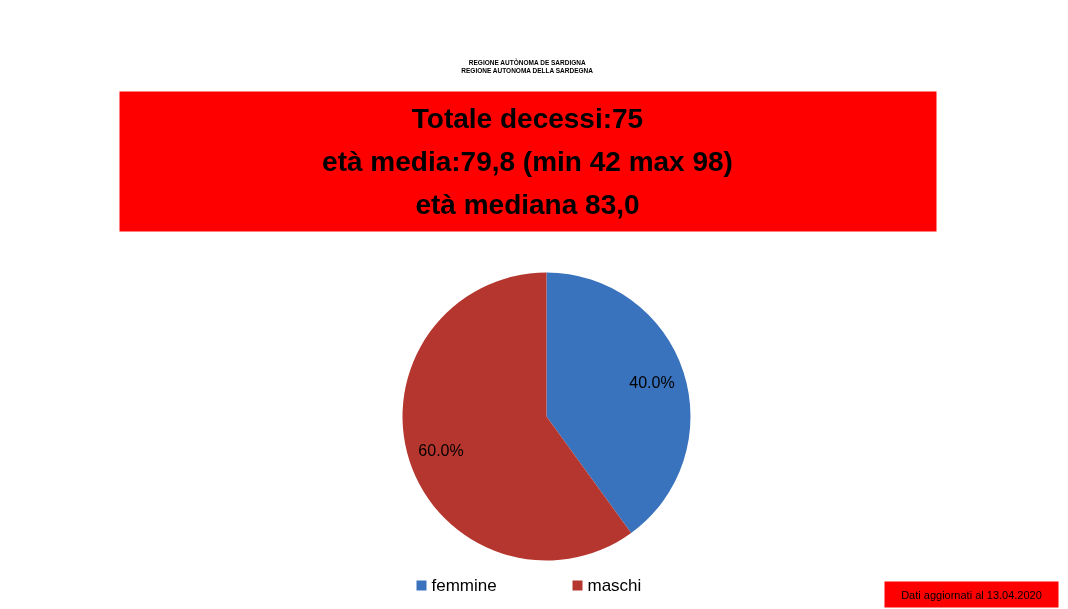  Describe the element at coordinates (527, 161) in the screenshot. I see `chart-title: Totale decessi:75 età media:79,8 (min 42 max 98) età mediana 83,0` at that location.